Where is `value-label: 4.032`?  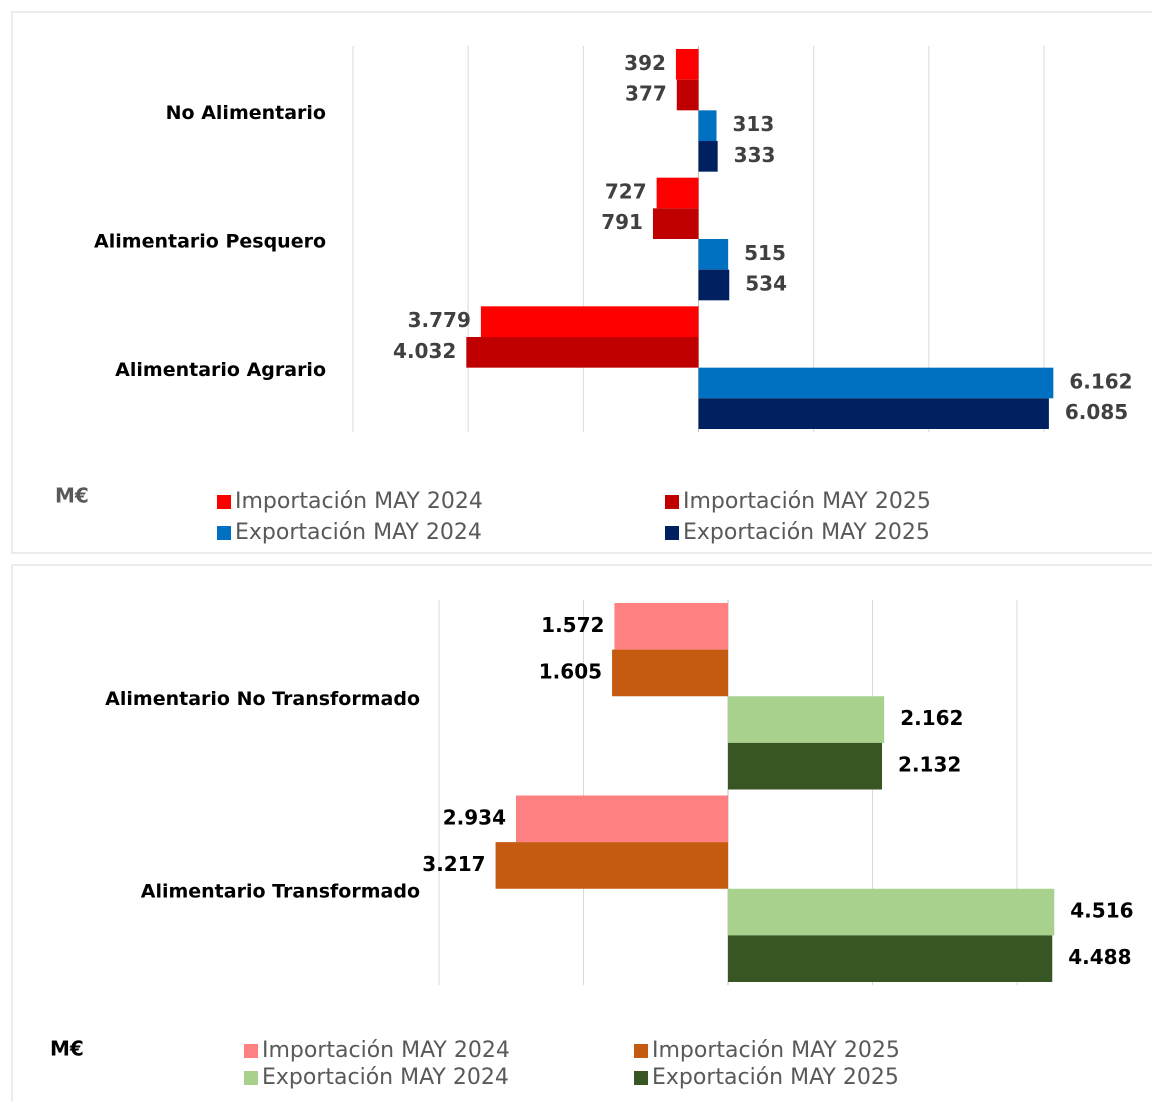 value-label: 4.032 is located at coordinates (424, 351).